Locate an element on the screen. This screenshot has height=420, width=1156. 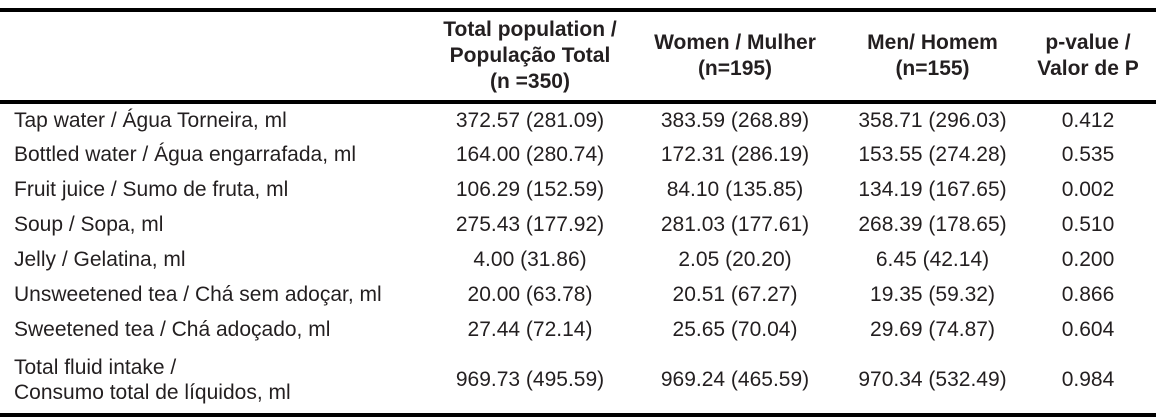
col-header-empty is located at coordinates (217, 56).